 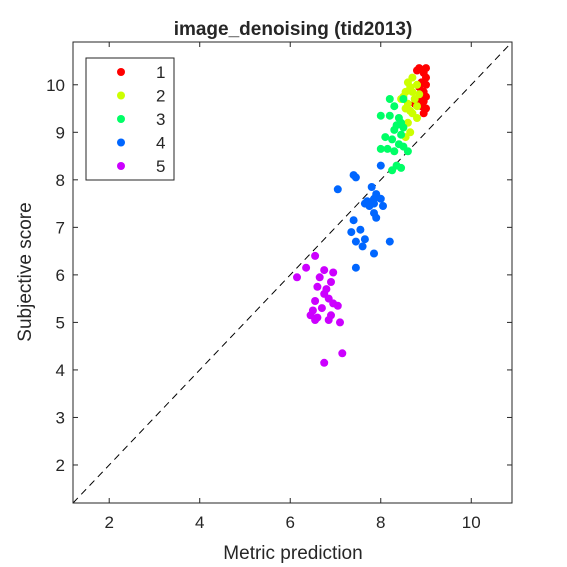 I want to click on y-tick-label: 5, so click(x=60, y=322).